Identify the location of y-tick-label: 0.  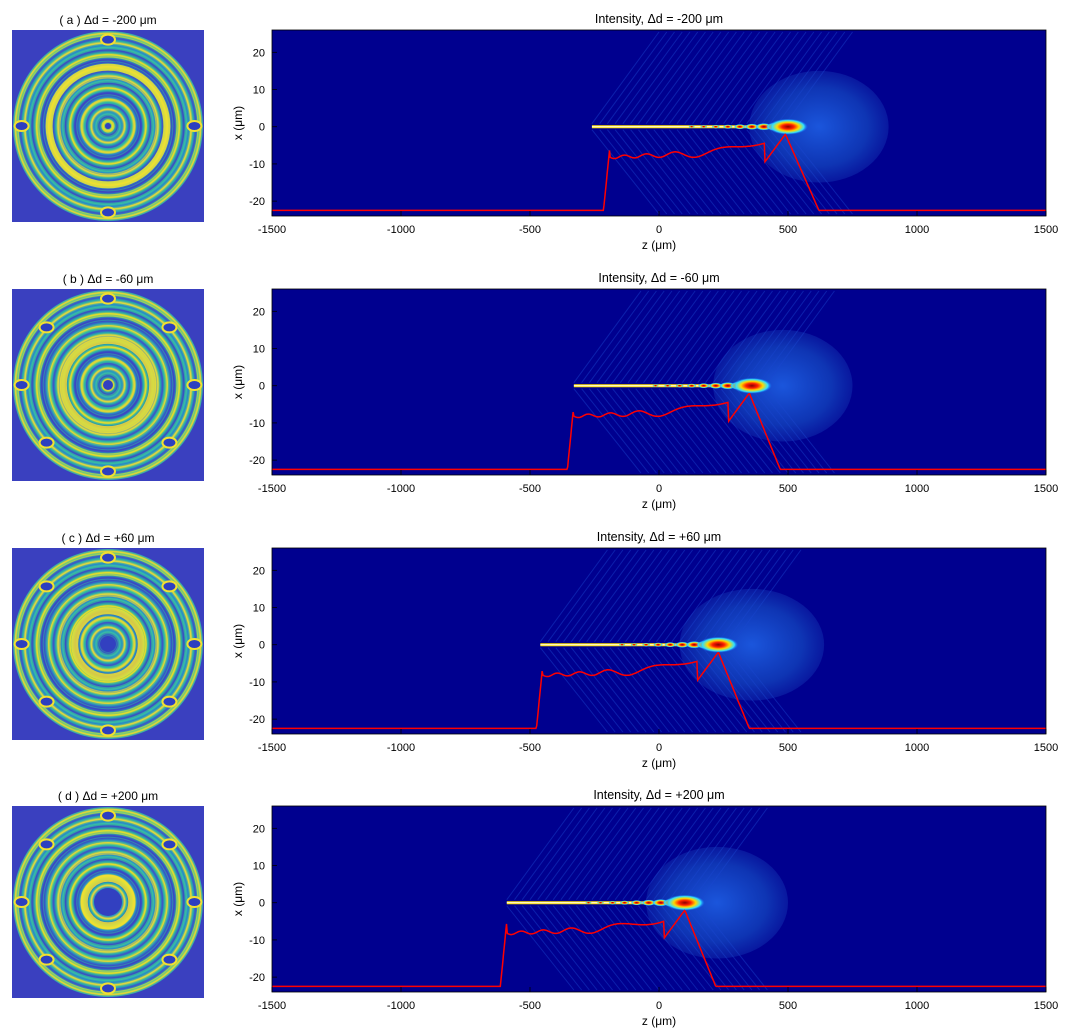
(262, 387).